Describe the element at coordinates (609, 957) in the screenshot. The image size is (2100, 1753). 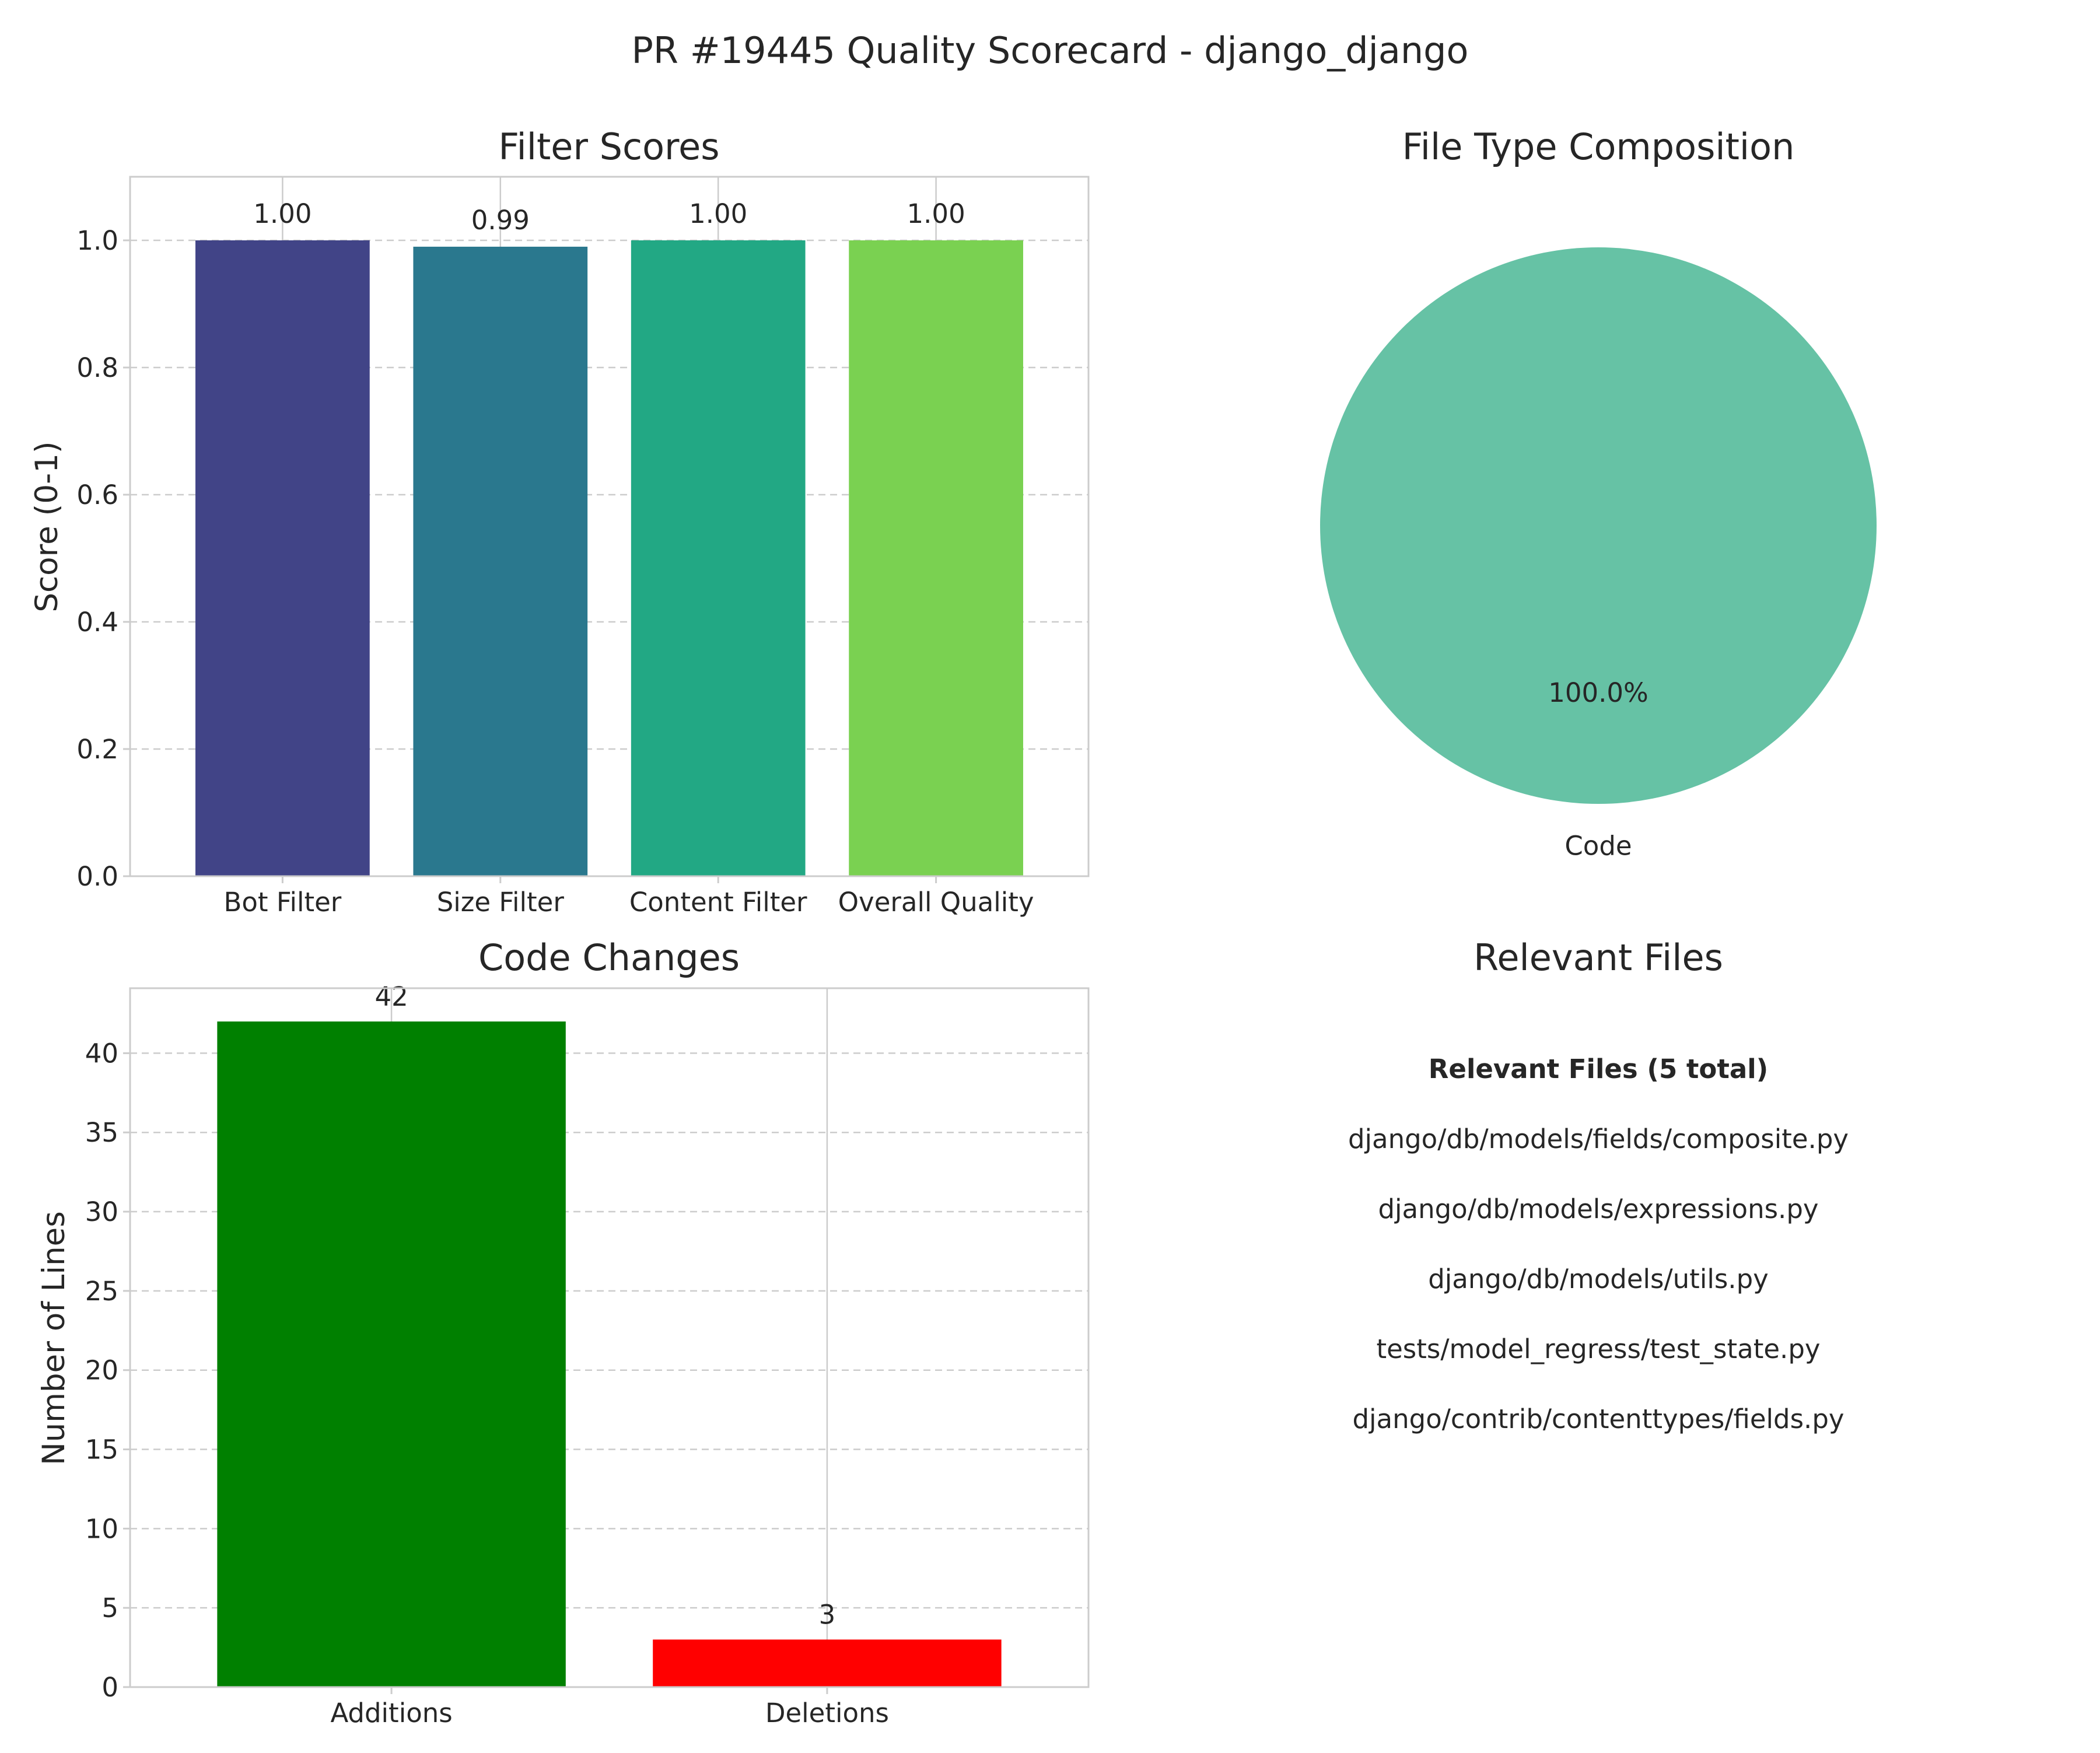
I see `code-changes-title: Code Changes` at that location.